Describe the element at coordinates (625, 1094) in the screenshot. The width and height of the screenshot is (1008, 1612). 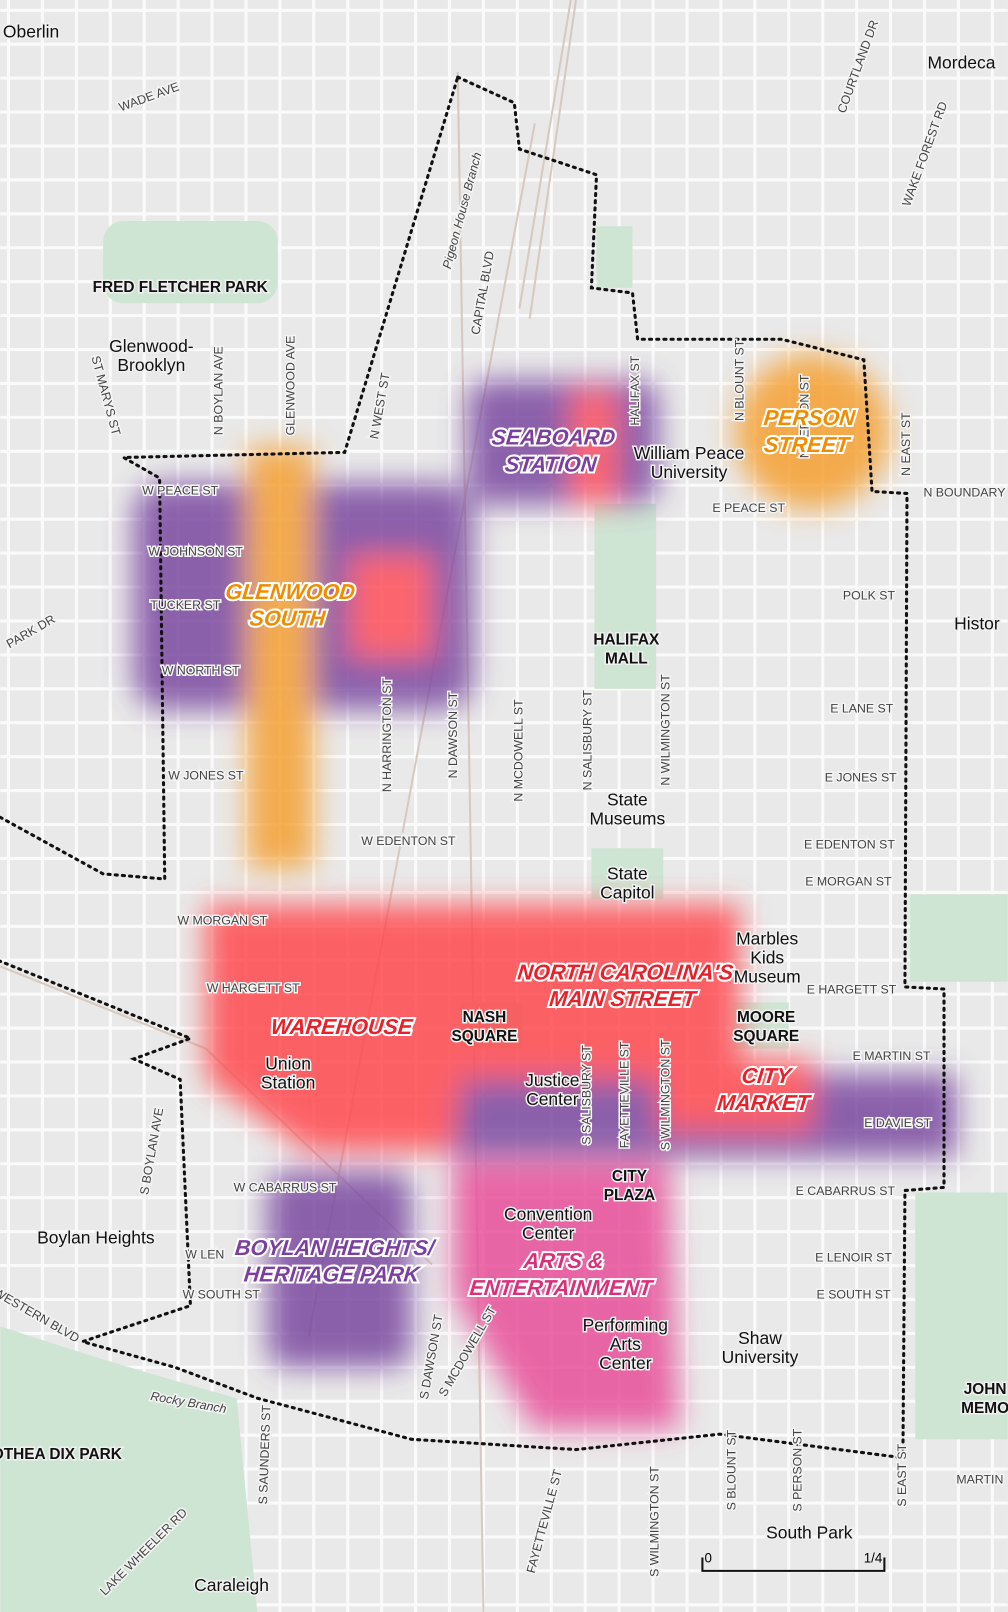
I see `street-label: FAYETTEVILLE ST` at that location.